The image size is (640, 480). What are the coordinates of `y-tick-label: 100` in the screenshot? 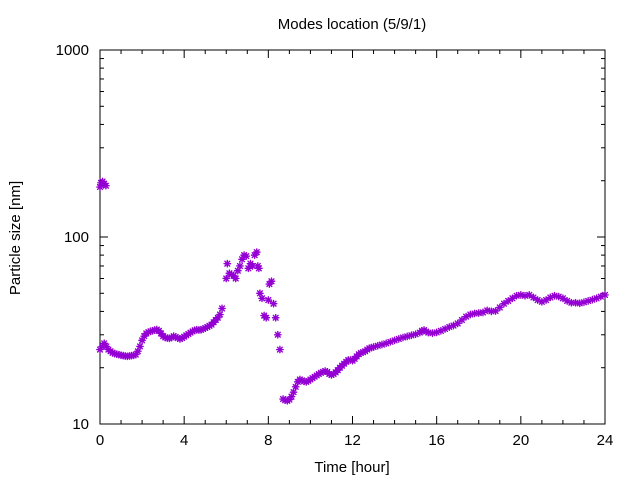 It's located at (76, 237).